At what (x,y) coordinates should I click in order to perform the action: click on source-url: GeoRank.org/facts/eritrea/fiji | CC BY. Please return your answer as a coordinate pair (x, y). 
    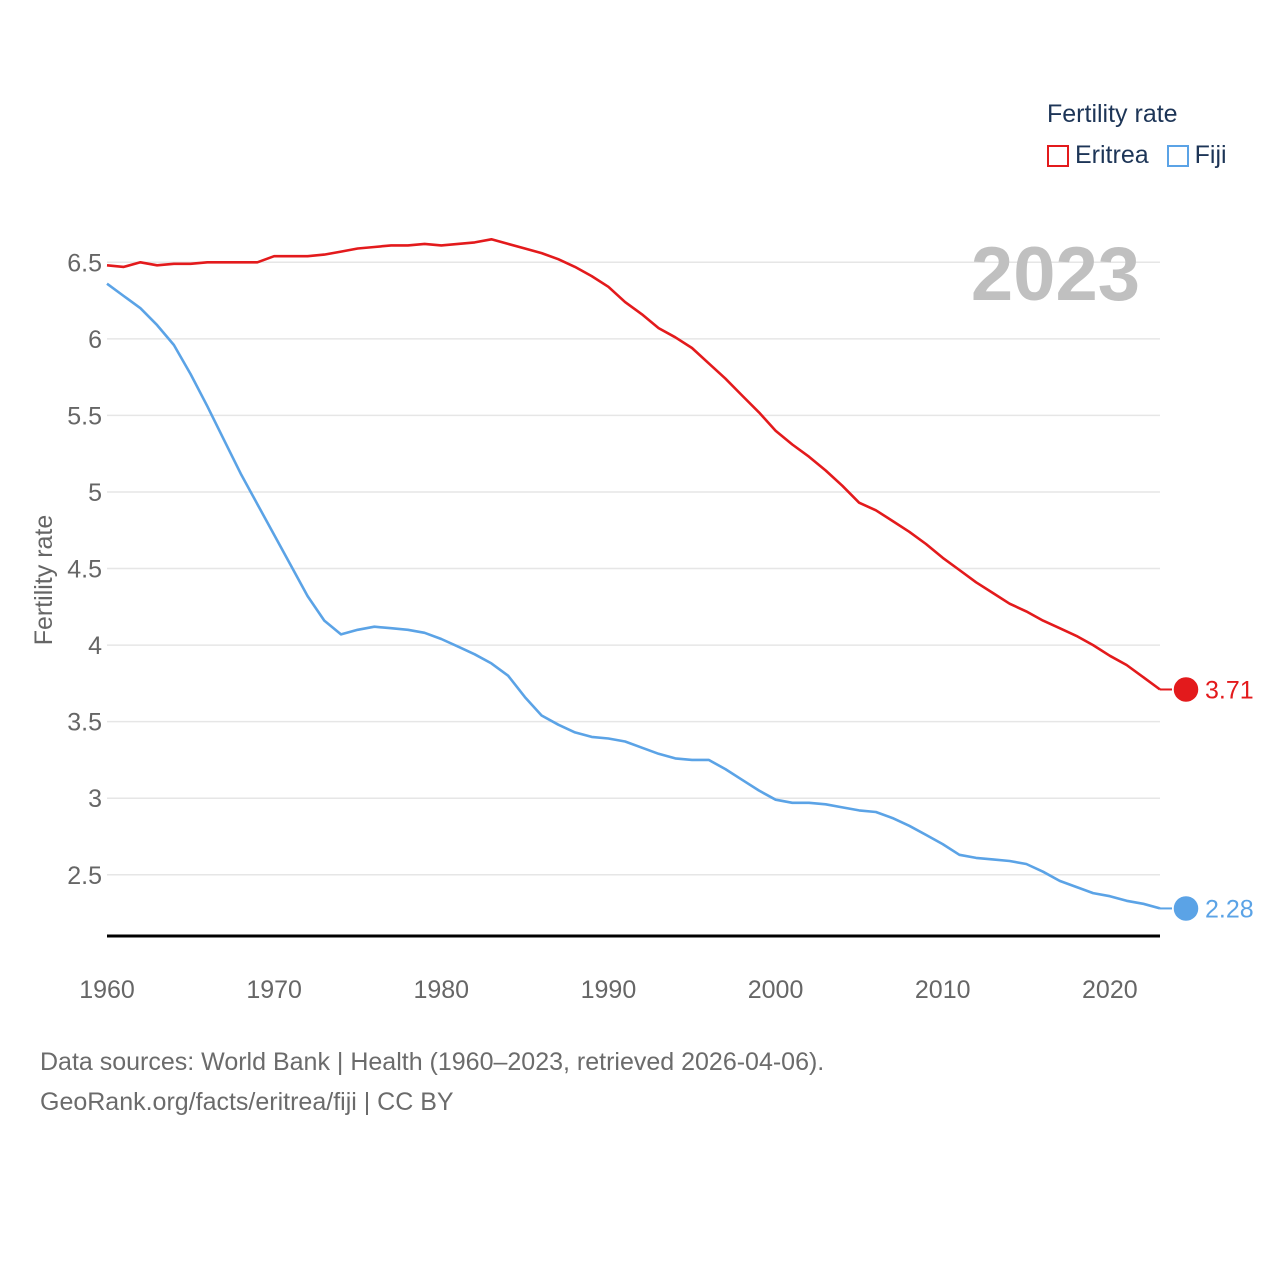
    Looking at the image, I should click on (247, 1102).